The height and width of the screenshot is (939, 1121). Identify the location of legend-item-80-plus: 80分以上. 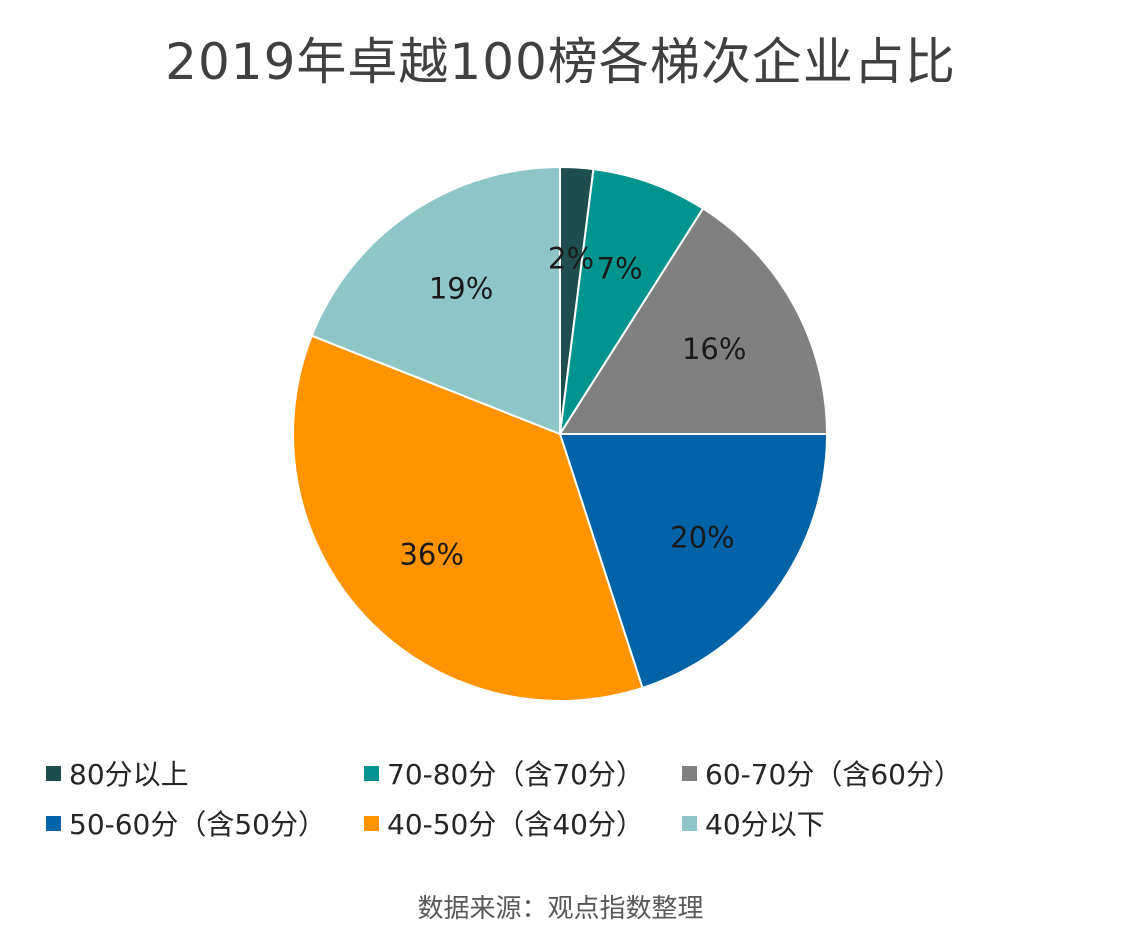
(205, 773).